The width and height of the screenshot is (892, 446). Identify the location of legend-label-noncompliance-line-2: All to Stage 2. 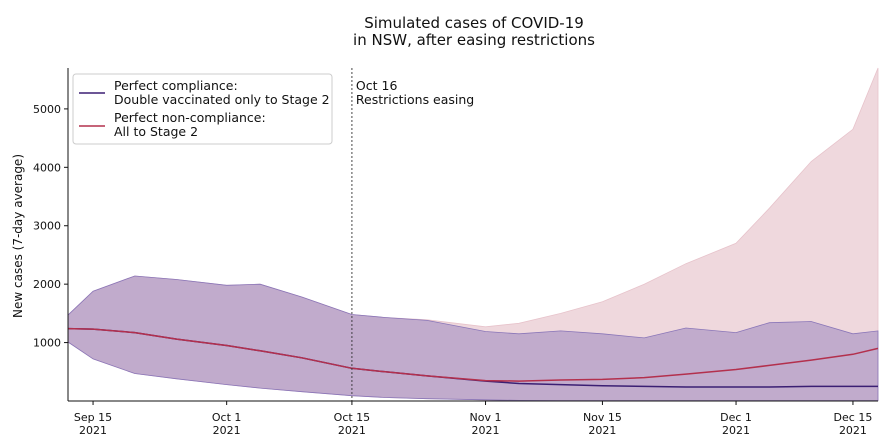
(156, 131).